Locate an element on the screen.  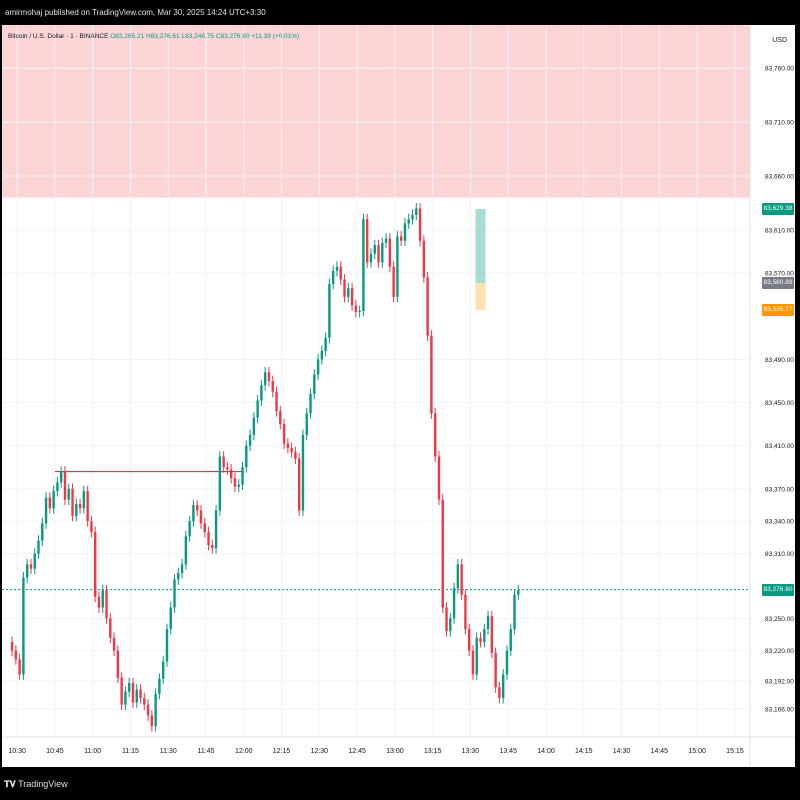
x-tick-label: 14:15 is located at coordinates (584, 751).